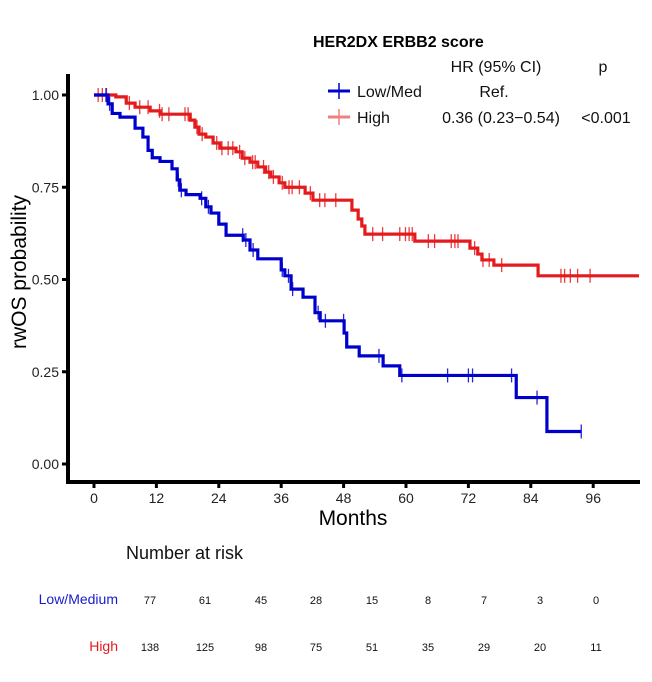 Image resolution: width=652 pixels, height=682 pixels. What do you see at coordinates (596, 601) in the screenshot?
I see `risk-value: 0` at bounding box center [596, 601].